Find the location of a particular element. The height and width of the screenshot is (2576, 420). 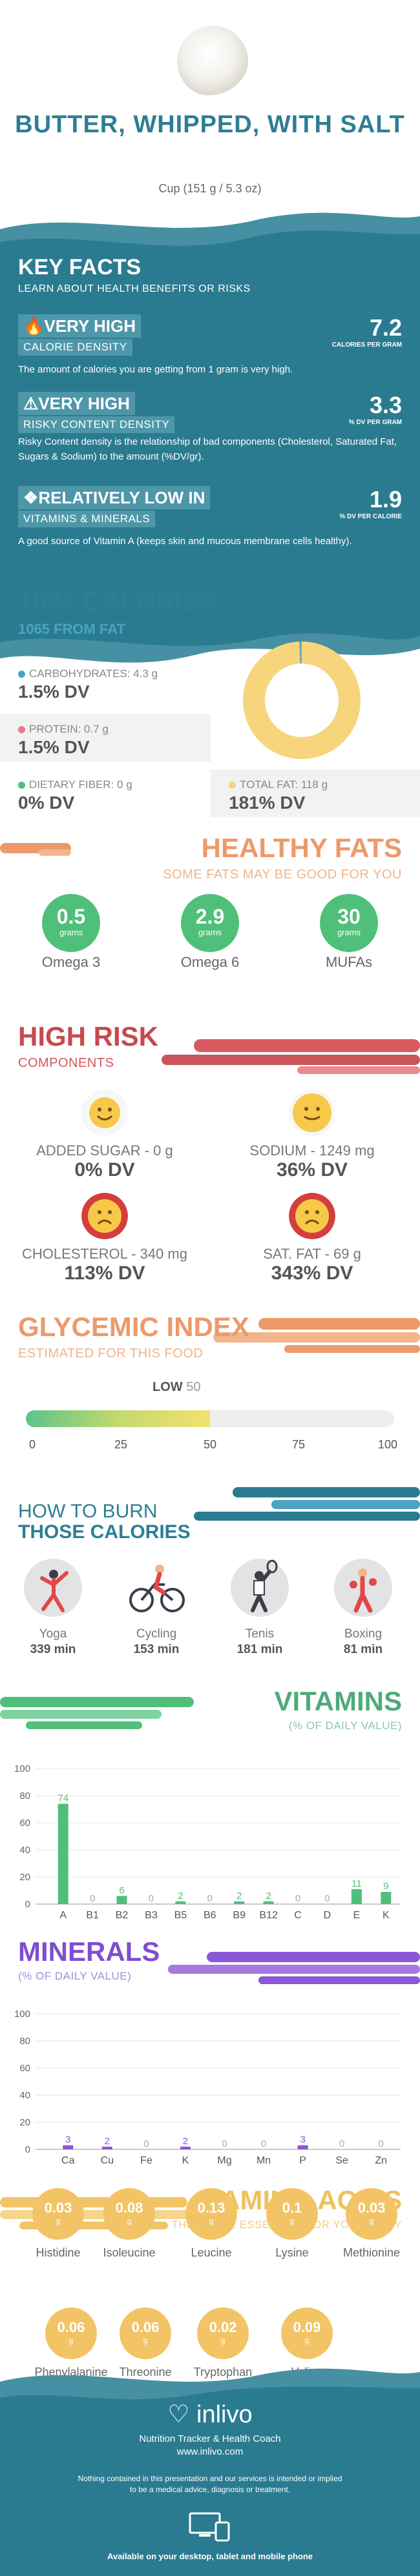

healthy-fats-subtitle: SOME FATS MAY BE GOOD FOR YOU is located at coordinates (282, 874).